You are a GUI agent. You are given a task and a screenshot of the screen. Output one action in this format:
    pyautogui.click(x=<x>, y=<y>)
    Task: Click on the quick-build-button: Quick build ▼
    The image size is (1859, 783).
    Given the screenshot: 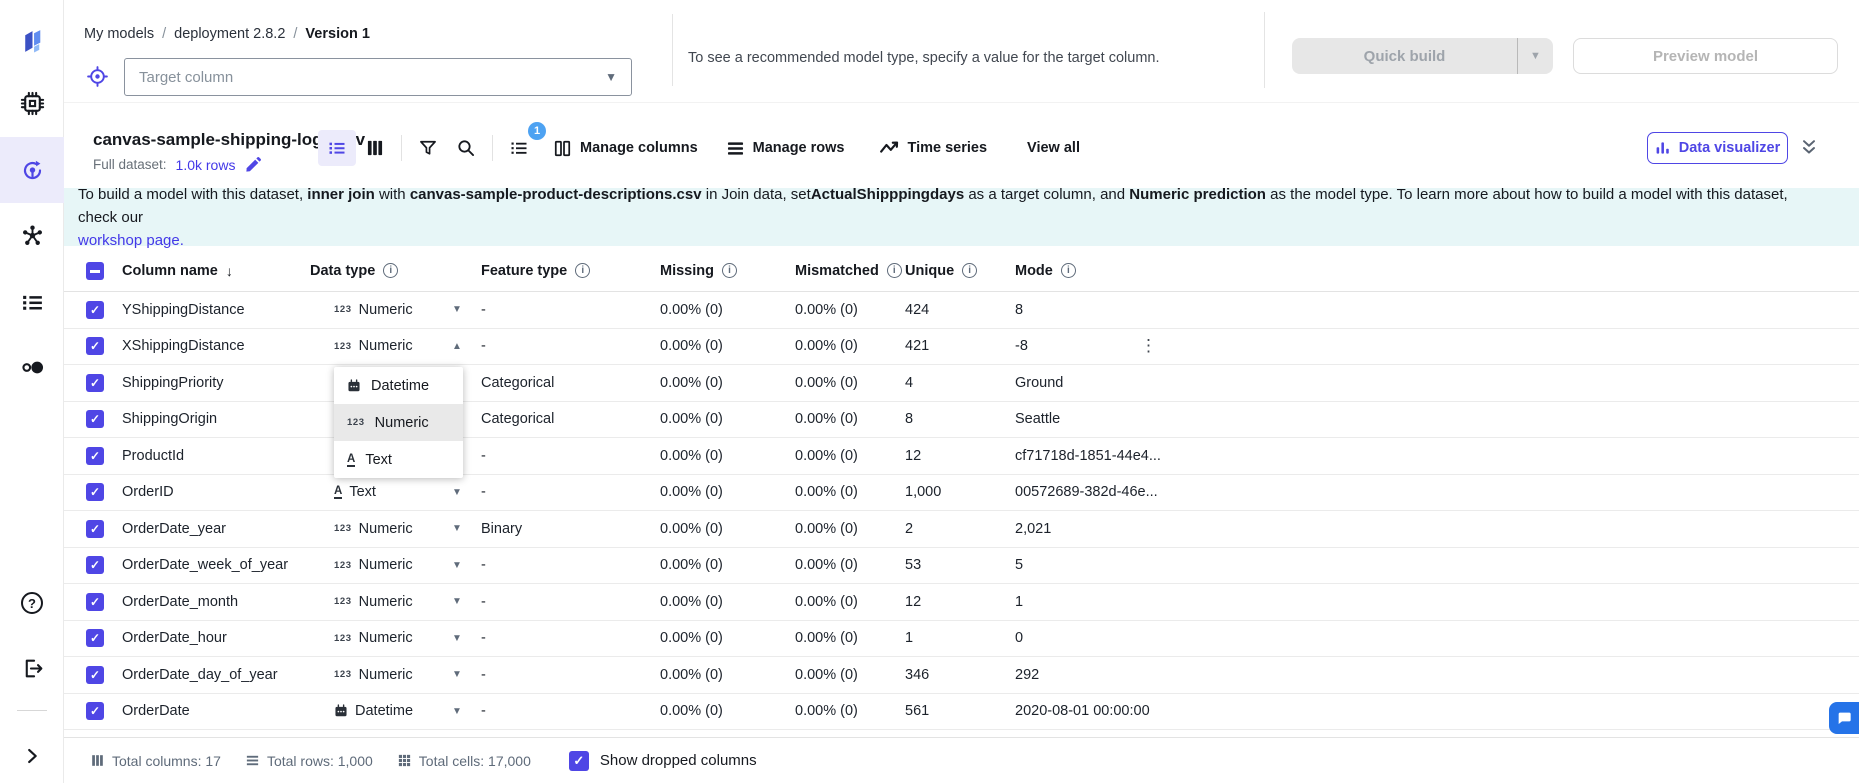 What is the action you would take?
    pyautogui.click(x=1422, y=56)
    